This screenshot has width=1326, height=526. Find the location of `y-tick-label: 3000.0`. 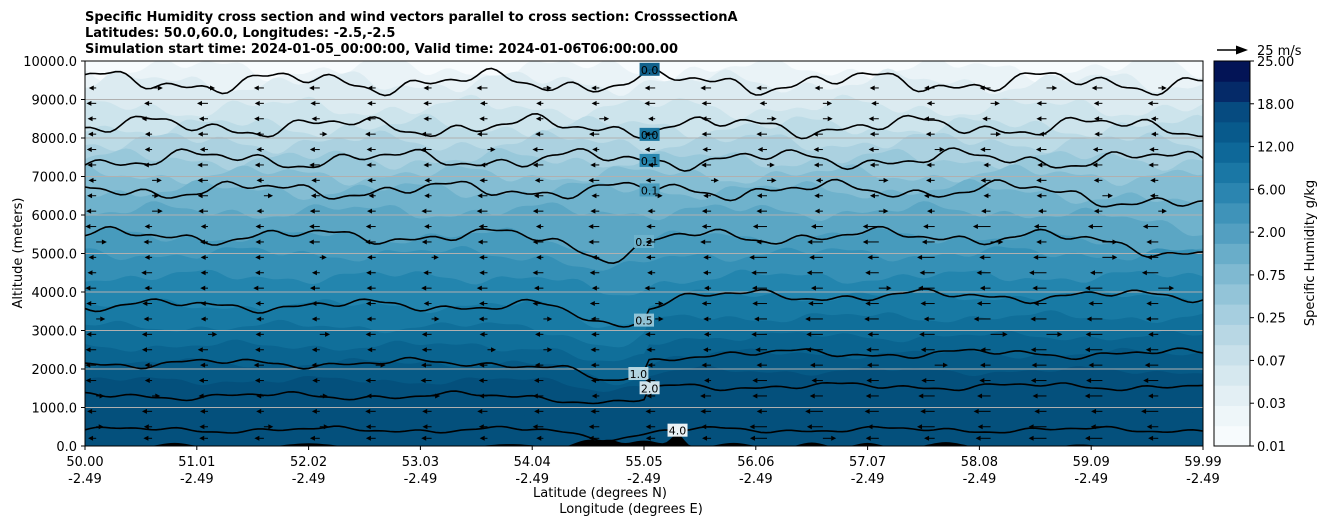

y-tick-label: 3000.0 is located at coordinates (55, 332).